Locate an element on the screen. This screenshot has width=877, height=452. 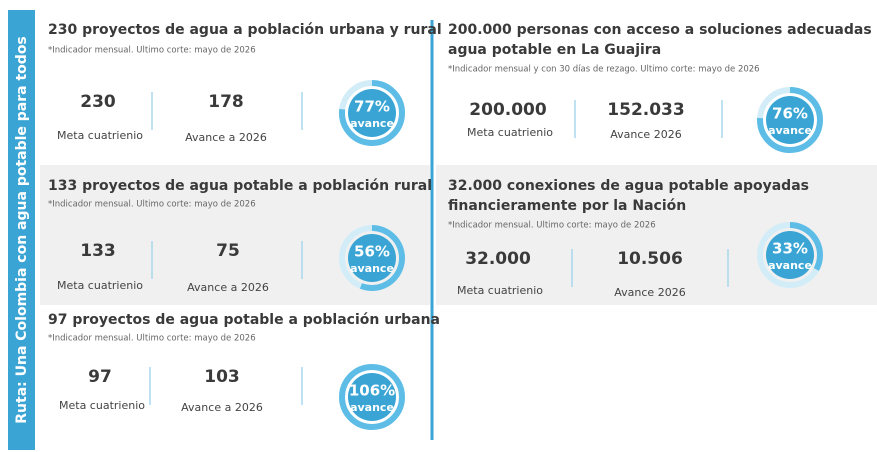
ring-percent: 106% is located at coordinates (372, 391).